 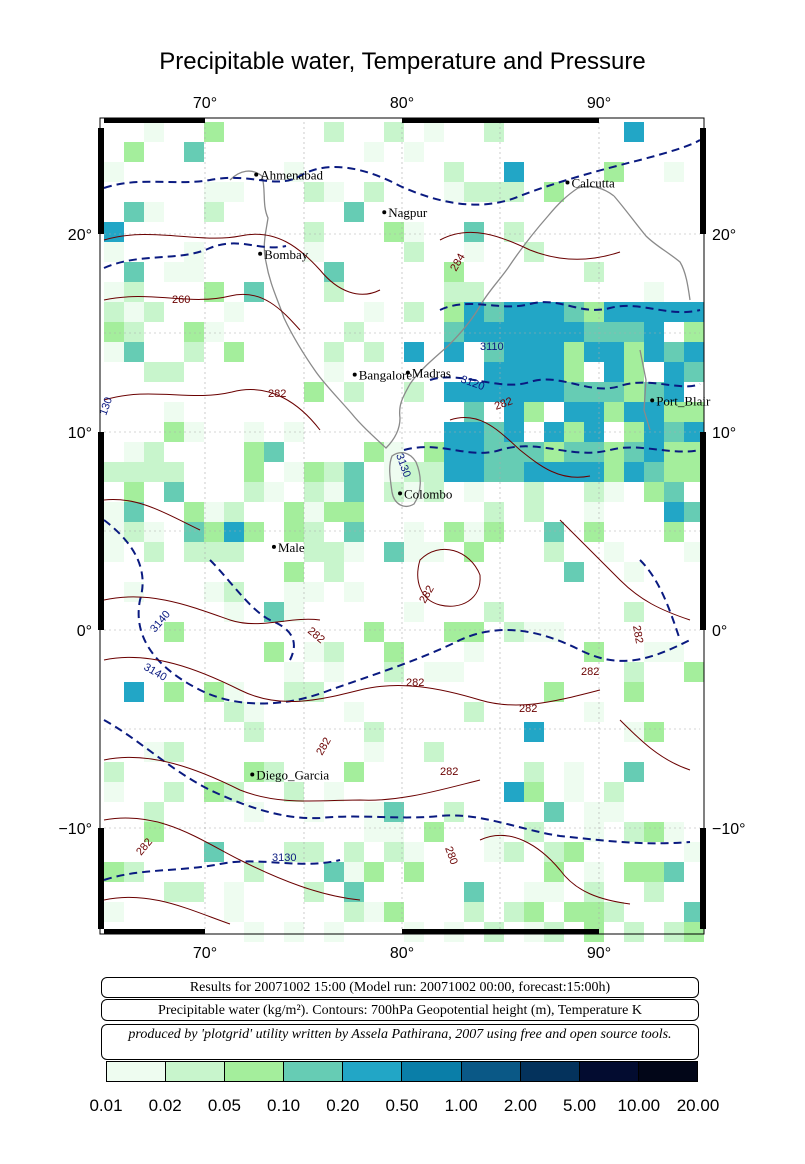 What do you see at coordinates (724, 235) in the screenshot?
I see `lat-tick-right: 20°` at bounding box center [724, 235].